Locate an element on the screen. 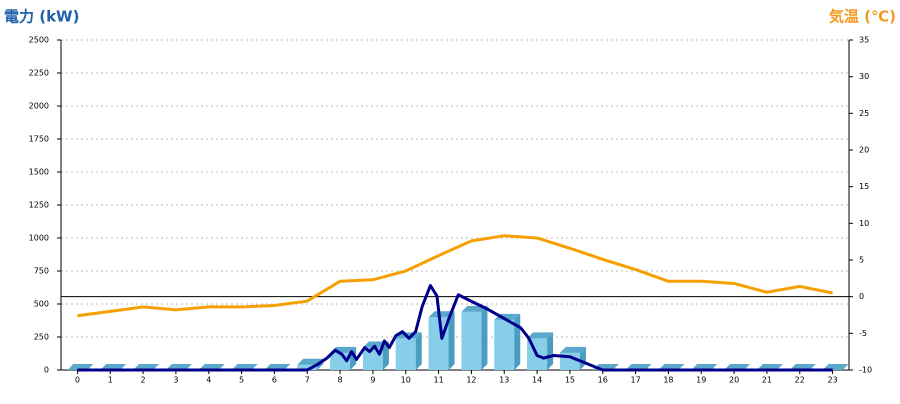 This screenshot has height=404, width=900. x-tick-label: 2 is located at coordinates (143, 380).